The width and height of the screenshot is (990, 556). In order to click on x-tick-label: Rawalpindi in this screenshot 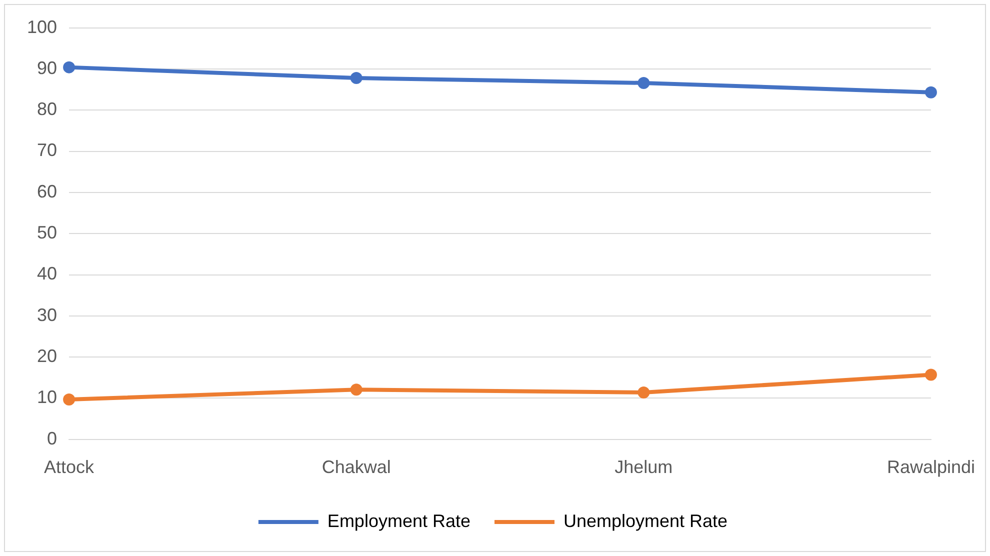, I will do `click(931, 467)`.